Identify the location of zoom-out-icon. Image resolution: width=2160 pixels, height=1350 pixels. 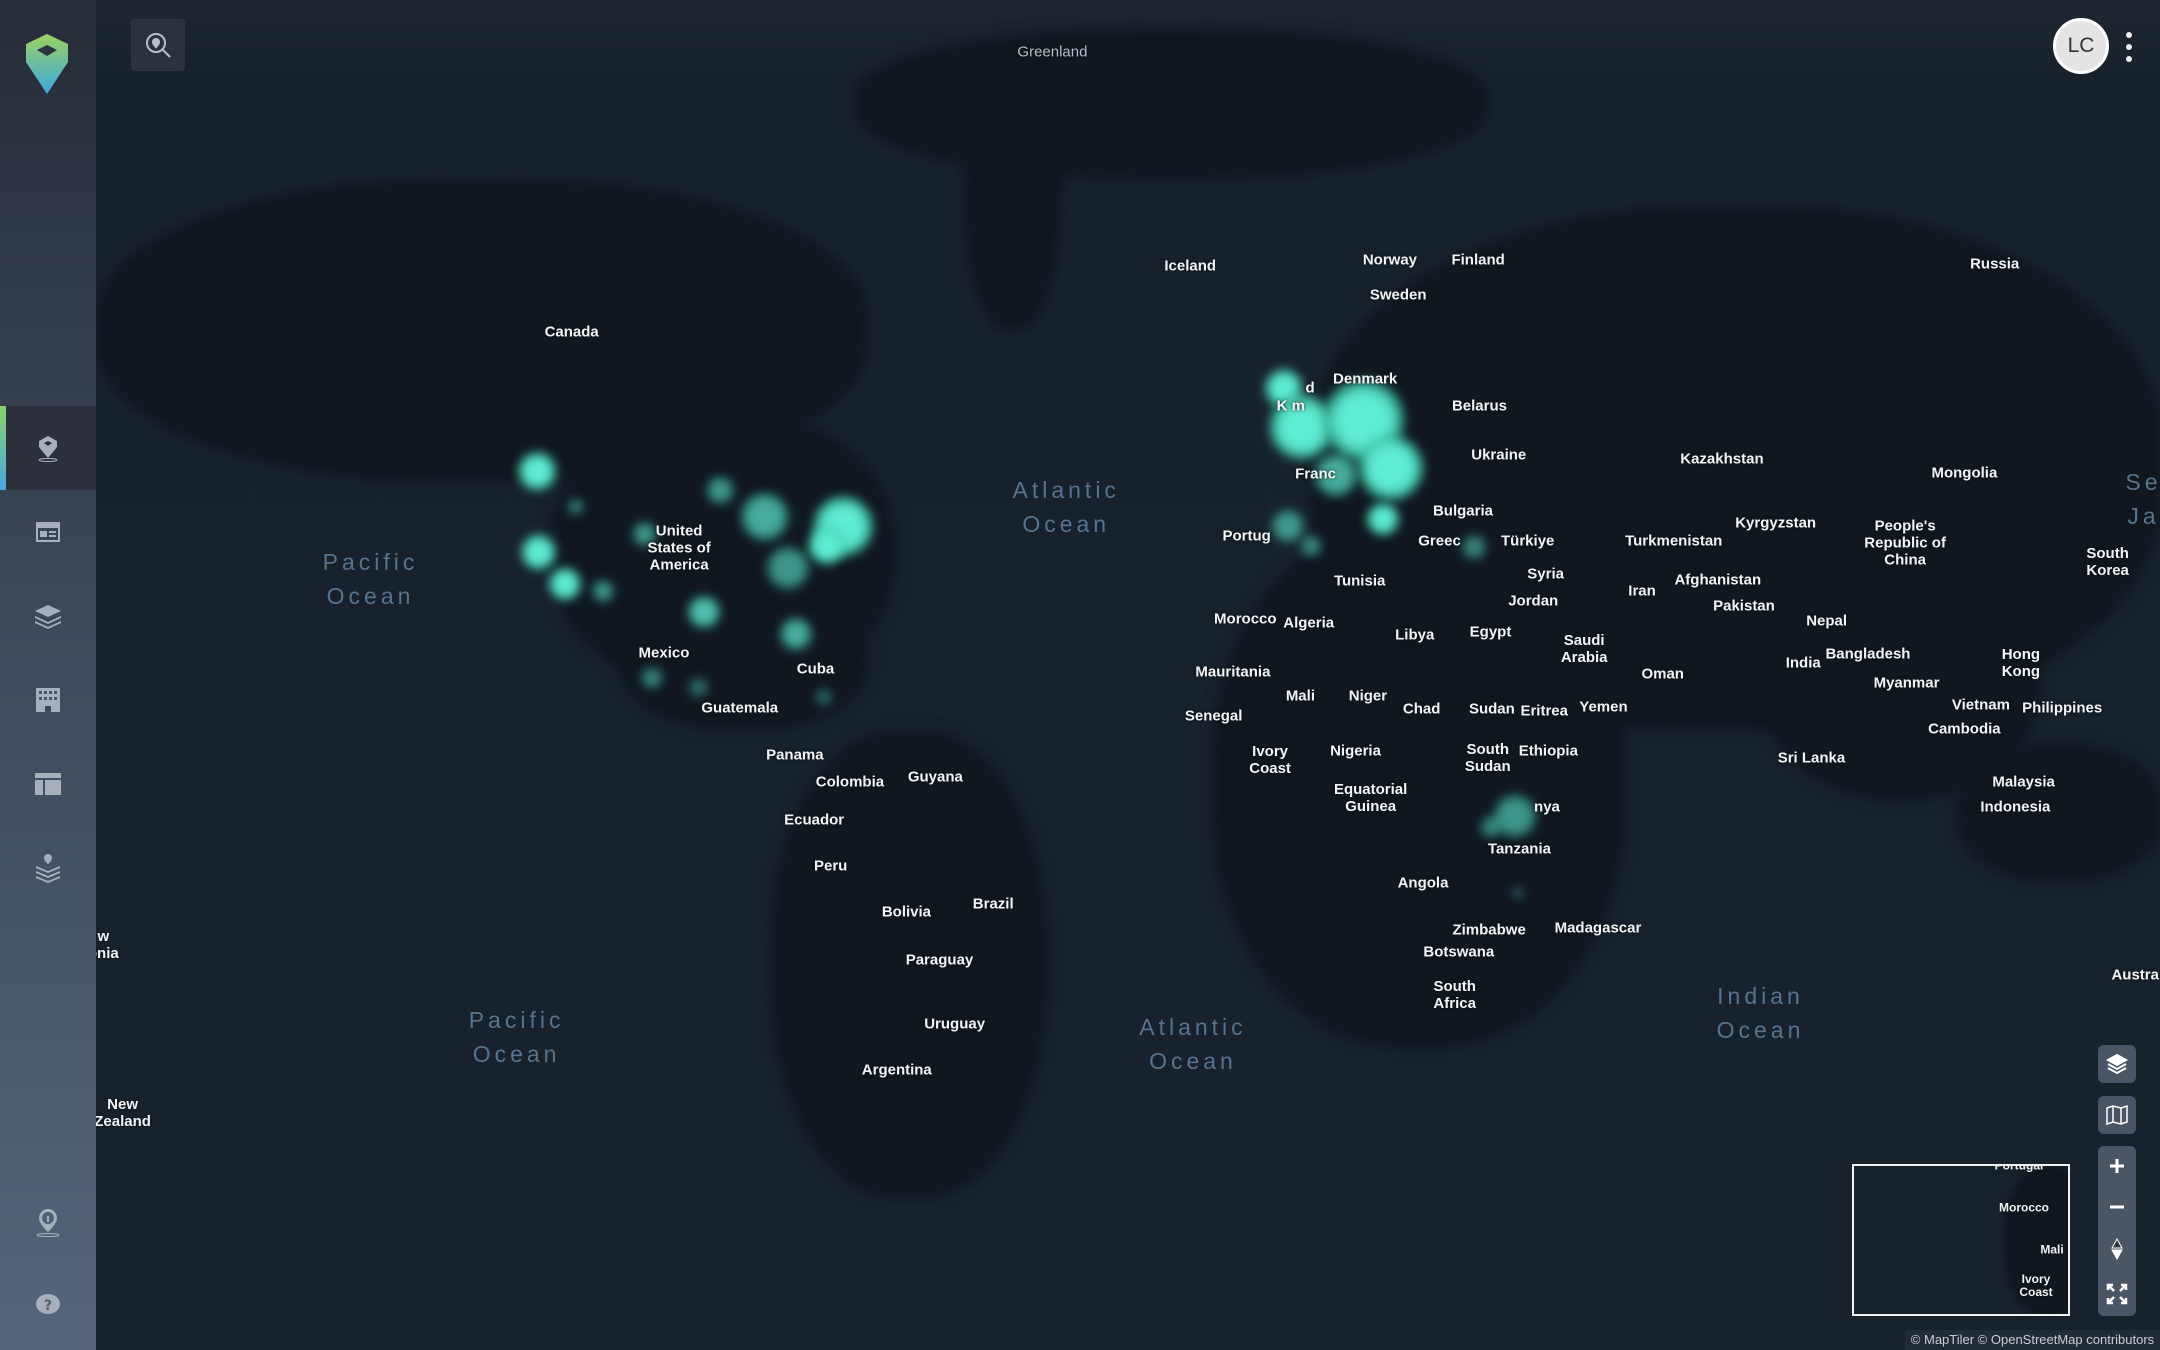
(2117, 1207).